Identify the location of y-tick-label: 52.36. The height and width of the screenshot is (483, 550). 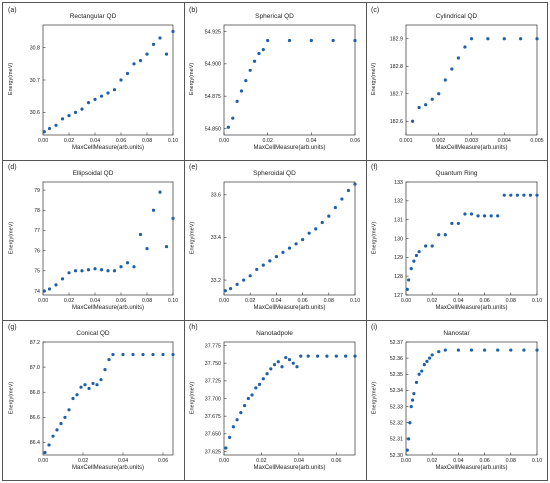
(396, 359).